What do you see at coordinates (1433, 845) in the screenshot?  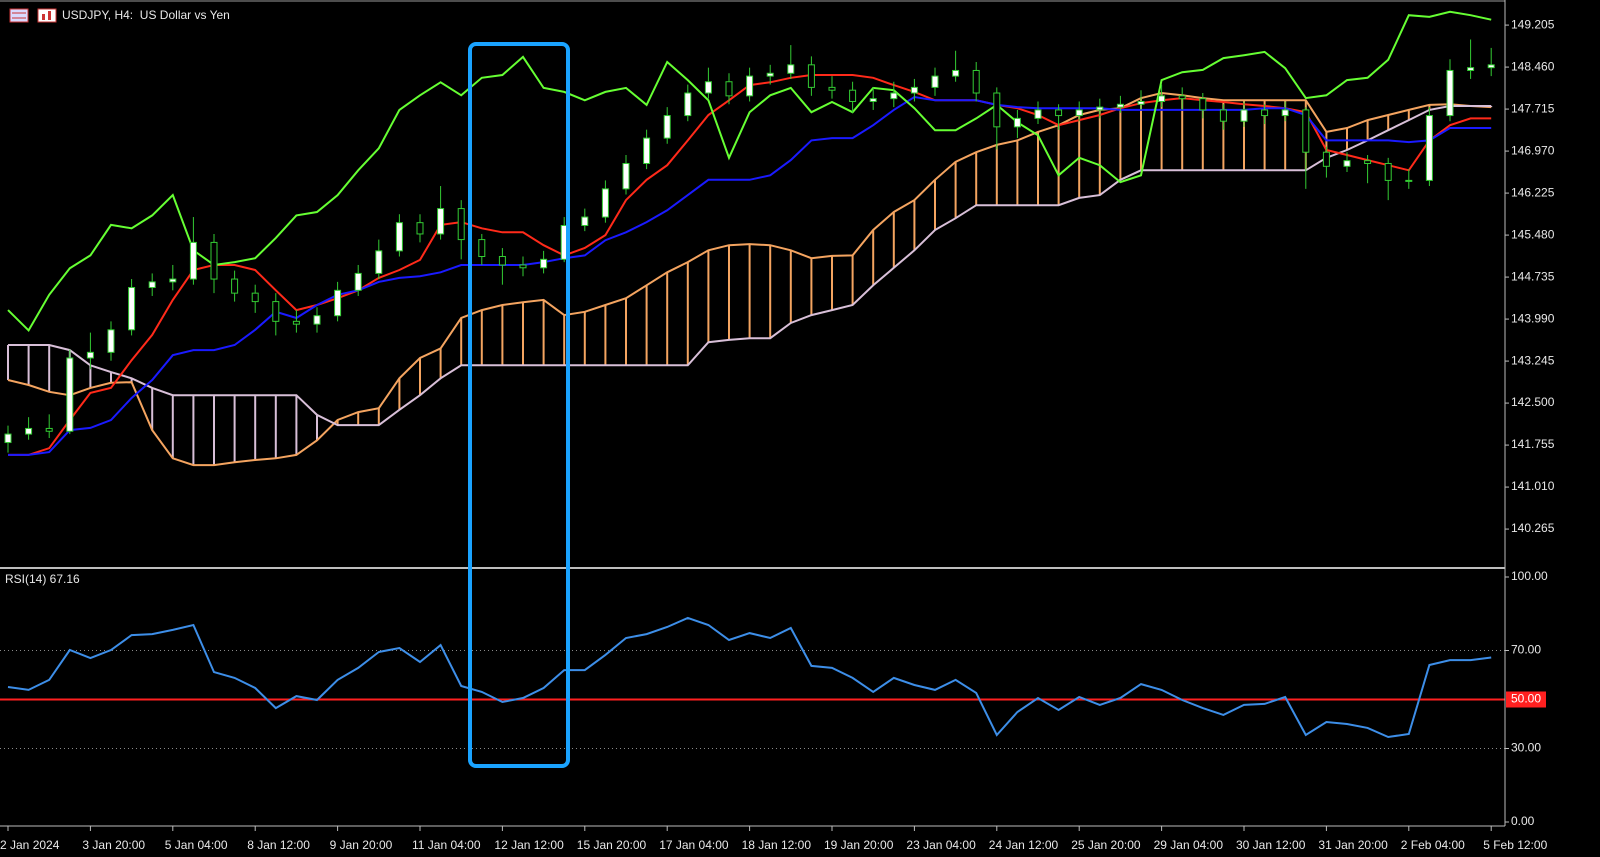 I see `x-tick-label: 2 Feb 04:00` at bounding box center [1433, 845].